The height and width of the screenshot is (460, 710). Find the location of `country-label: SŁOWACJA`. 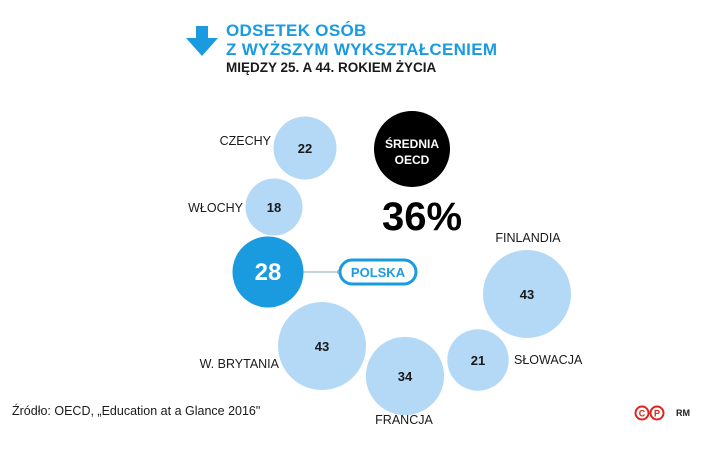

country-label: SŁOWACJA is located at coordinates (548, 360).